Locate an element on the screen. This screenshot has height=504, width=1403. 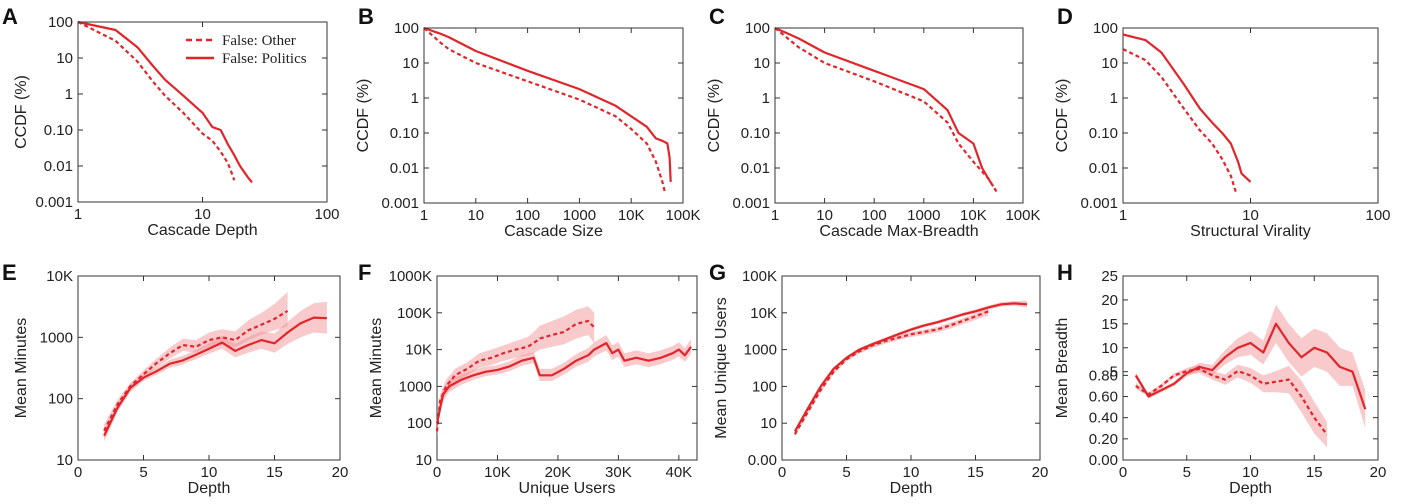
x-tick-label: 40K is located at coordinates (679, 472).